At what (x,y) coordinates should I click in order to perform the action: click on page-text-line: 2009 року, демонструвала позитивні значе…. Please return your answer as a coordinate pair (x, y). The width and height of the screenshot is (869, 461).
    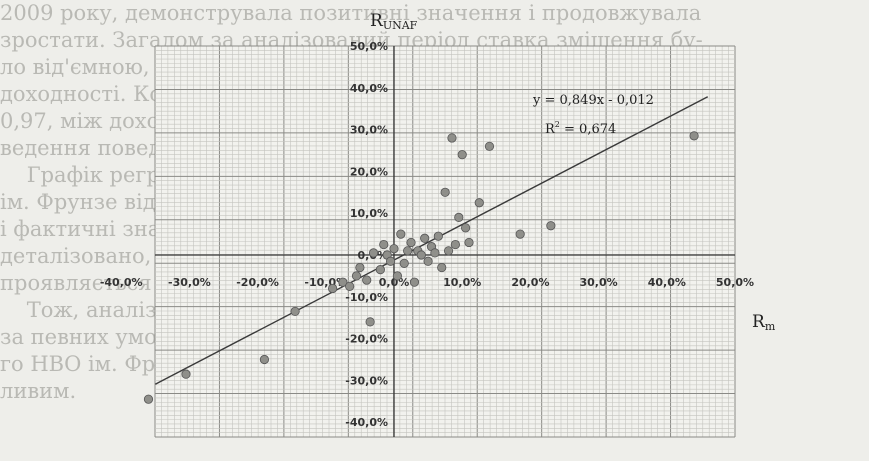
    Looking at the image, I should click on (351, 13).